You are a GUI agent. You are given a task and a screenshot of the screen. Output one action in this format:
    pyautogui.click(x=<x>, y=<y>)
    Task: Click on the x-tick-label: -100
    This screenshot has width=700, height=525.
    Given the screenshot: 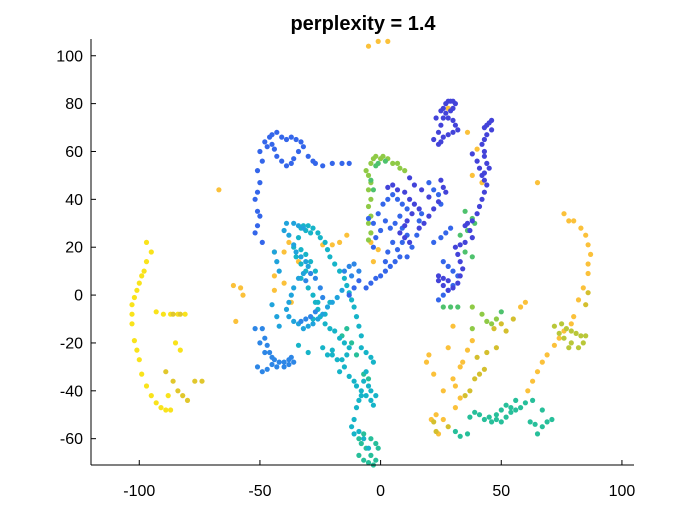 What is the action you would take?
    pyautogui.click(x=139, y=491)
    